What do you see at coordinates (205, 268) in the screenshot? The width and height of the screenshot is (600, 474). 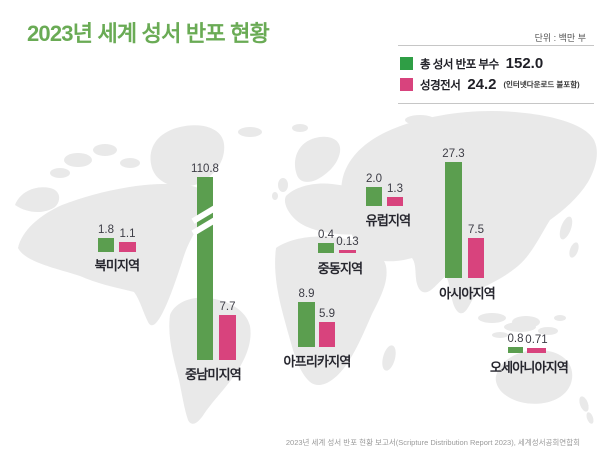 I see `total-bar-latin-america` at bounding box center [205, 268].